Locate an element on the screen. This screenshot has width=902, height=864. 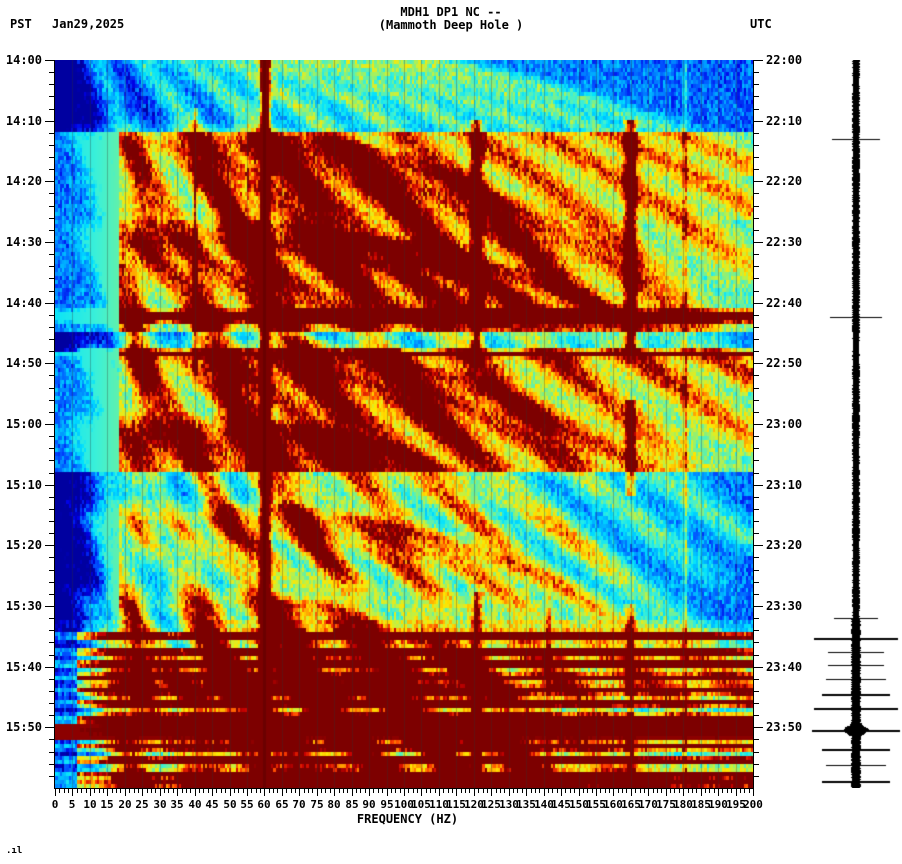
freq-tick-label: 110 is located at coordinates (439, 804).